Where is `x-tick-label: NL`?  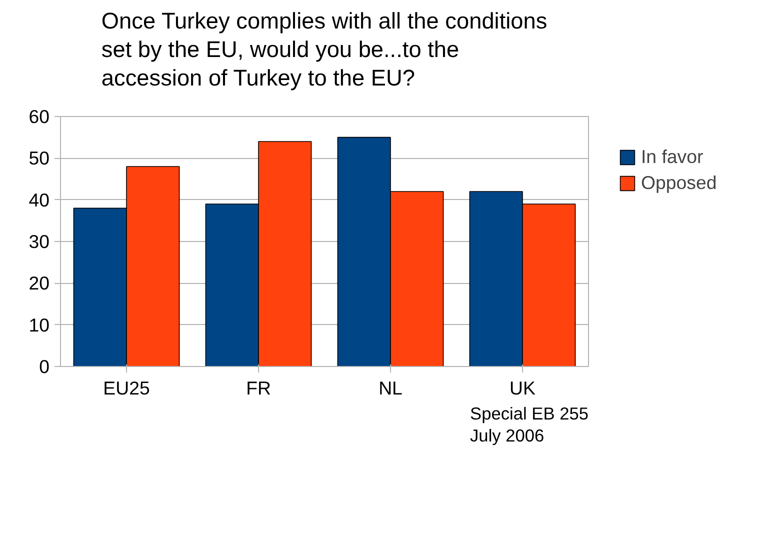 x-tick-label: NL is located at coordinates (390, 388).